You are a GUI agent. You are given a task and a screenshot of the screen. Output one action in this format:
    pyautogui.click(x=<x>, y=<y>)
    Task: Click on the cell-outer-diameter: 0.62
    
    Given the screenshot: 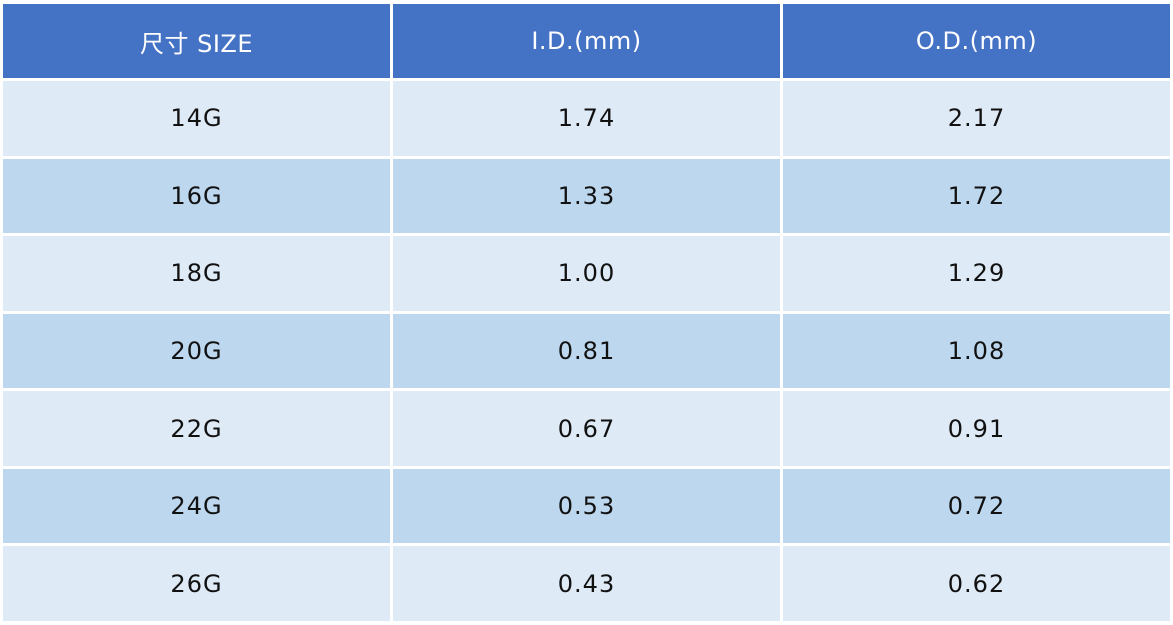 What is the action you would take?
    pyautogui.click(x=976, y=583)
    